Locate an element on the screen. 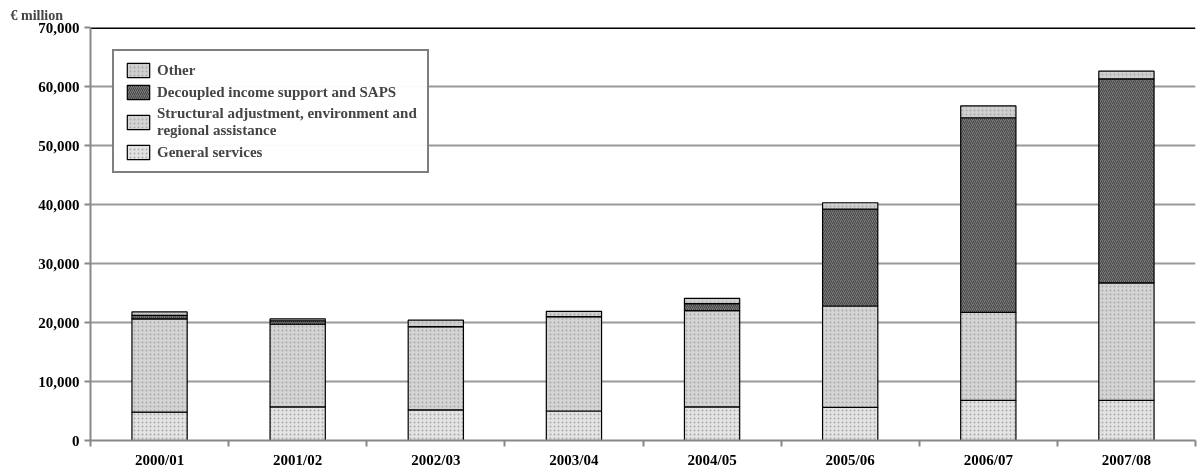  x-tick-label: 2004/05 is located at coordinates (712, 459).